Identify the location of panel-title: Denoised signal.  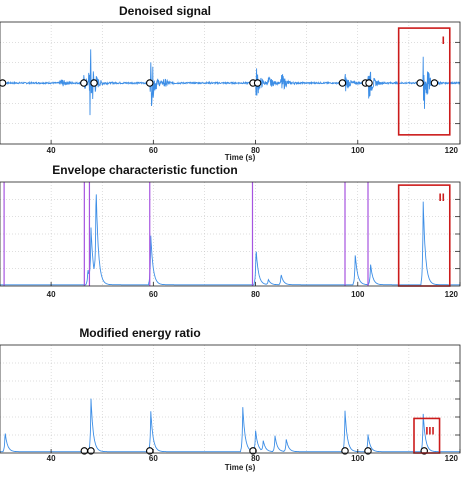
(165, 11).